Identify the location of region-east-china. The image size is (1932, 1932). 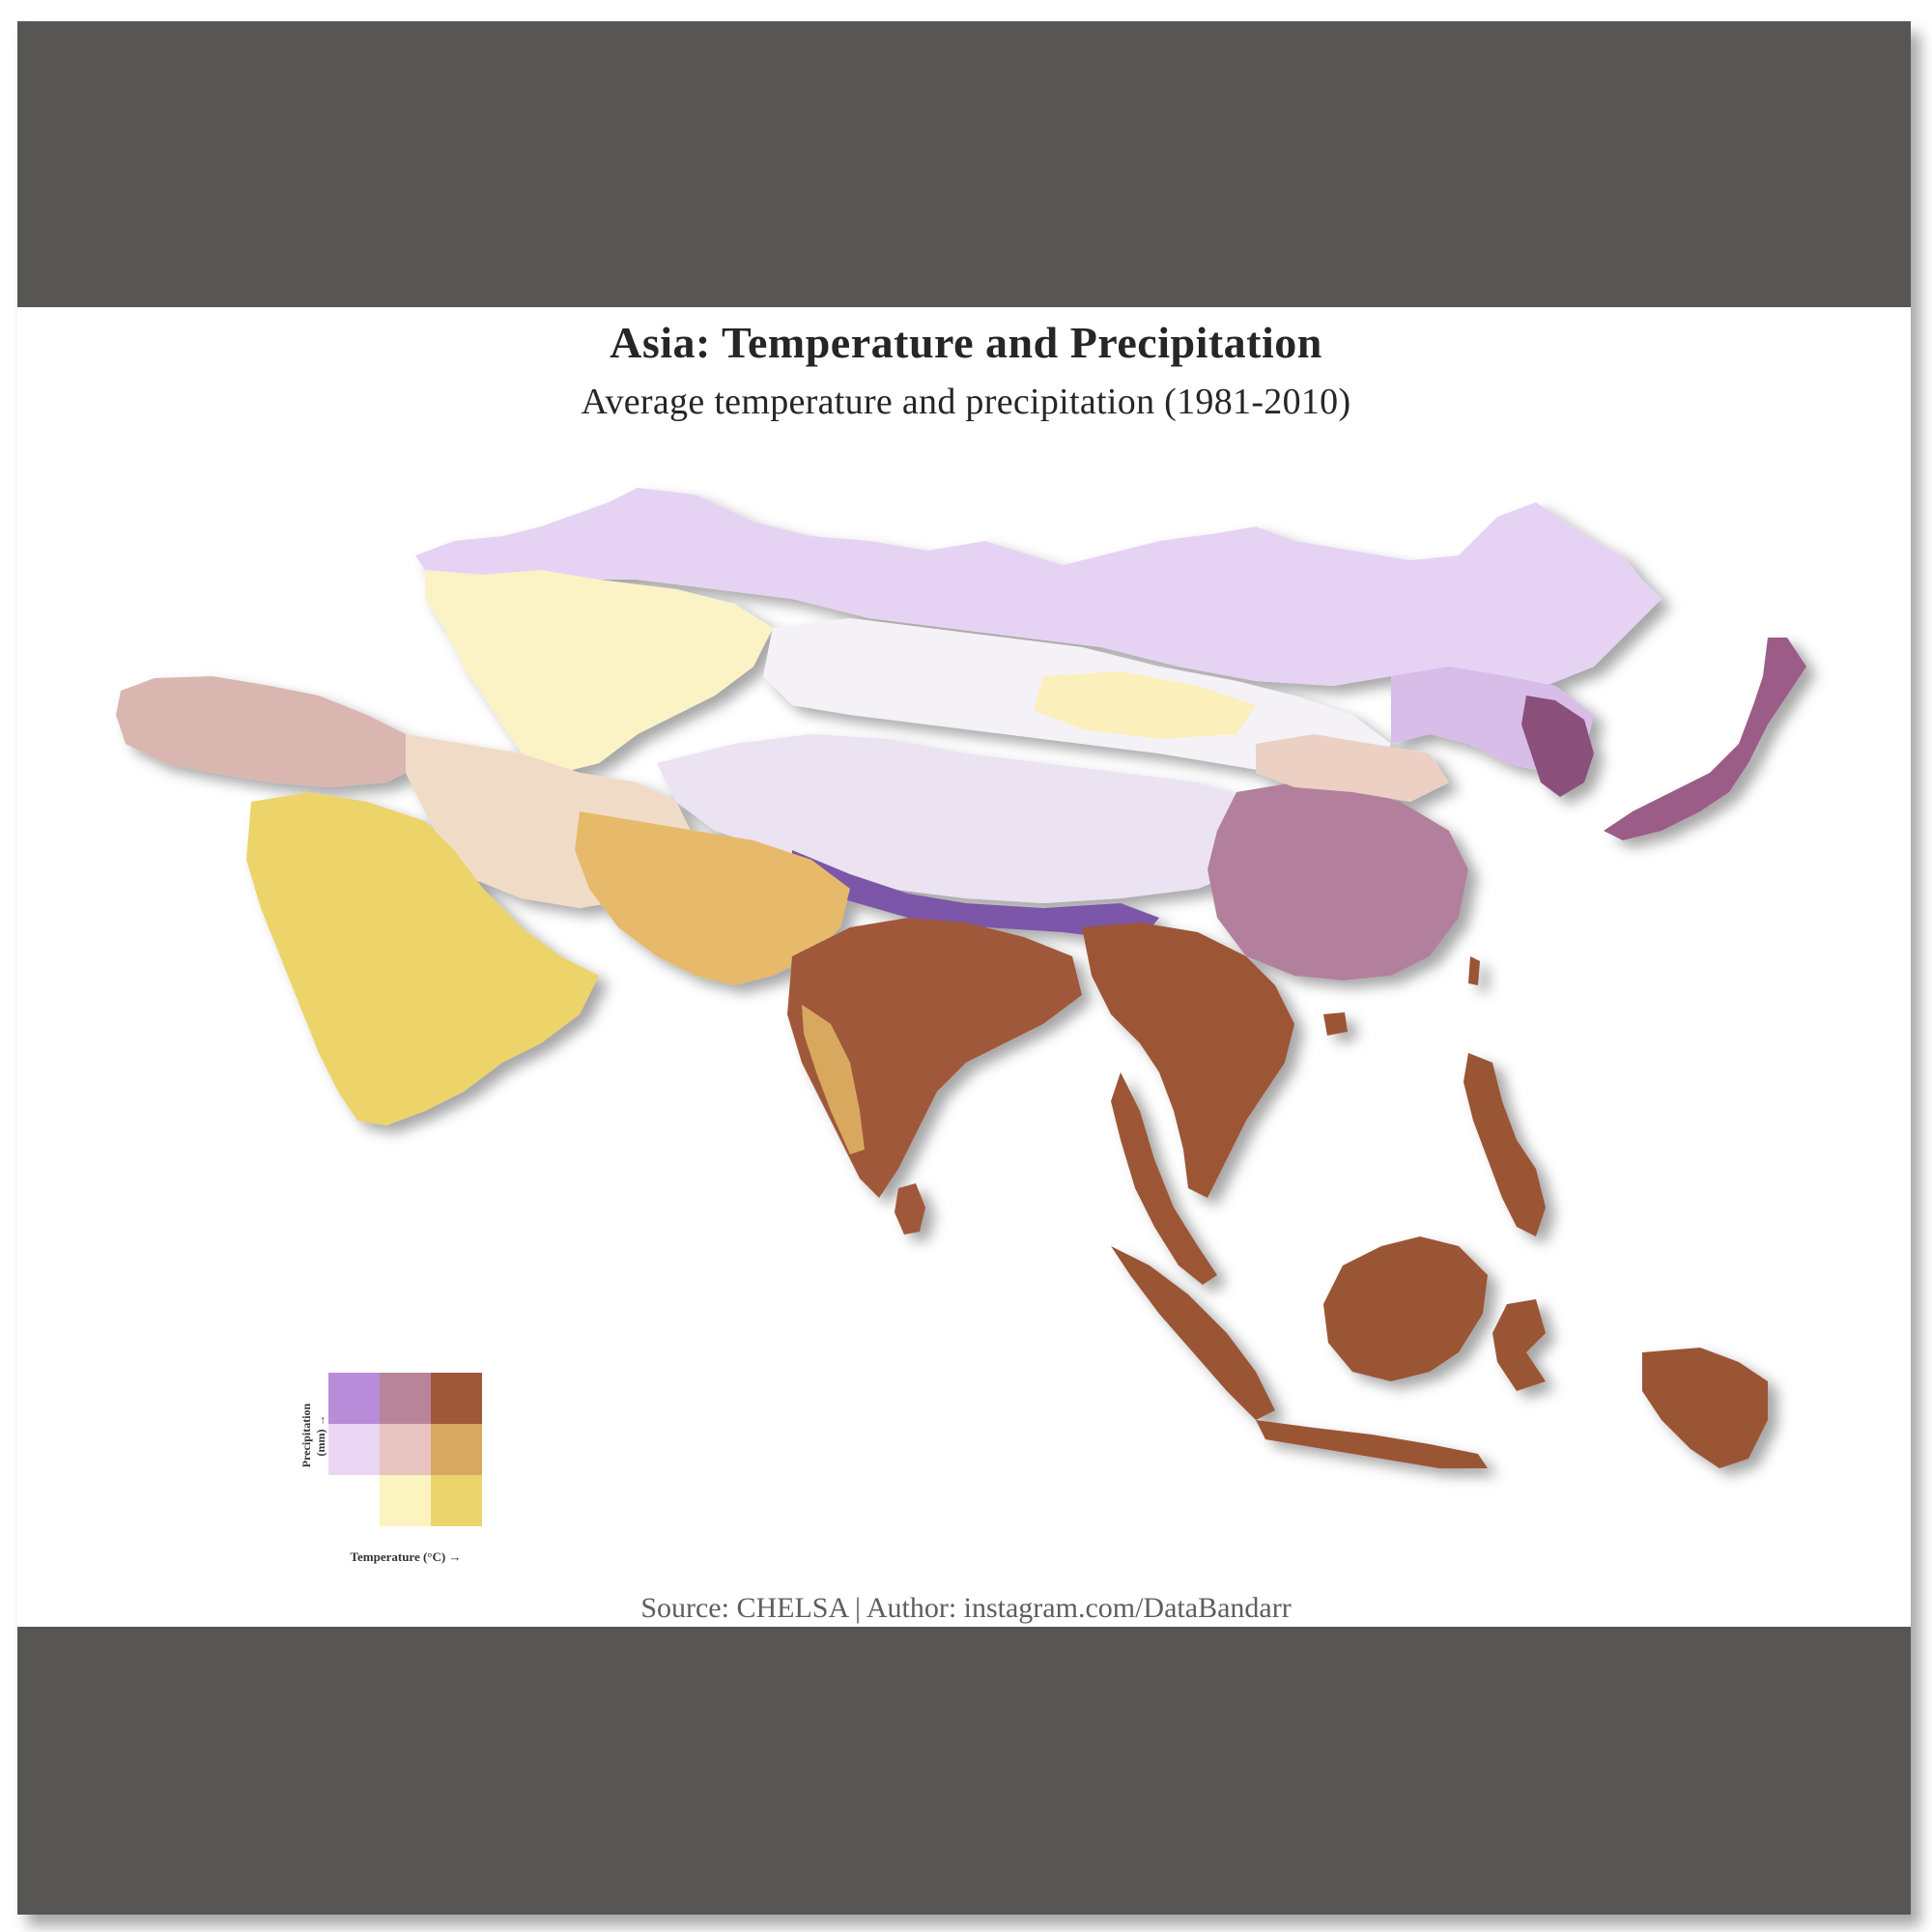
(1338, 881).